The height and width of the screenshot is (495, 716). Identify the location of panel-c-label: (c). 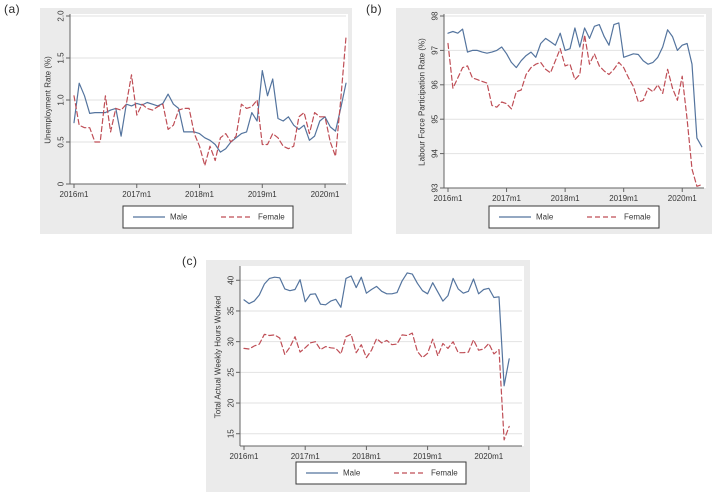
(190, 261).